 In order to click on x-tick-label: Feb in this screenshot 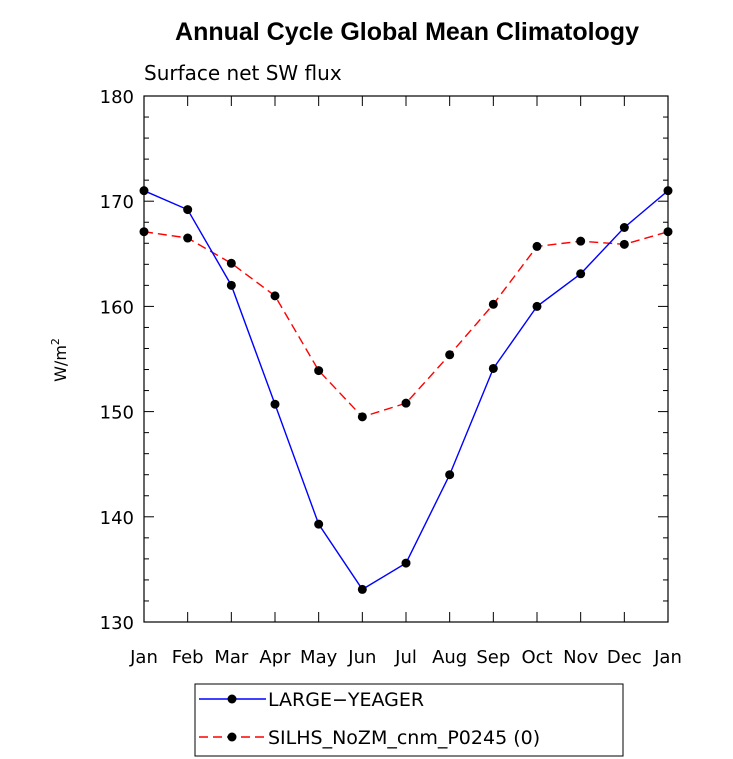, I will do `click(188, 657)`.